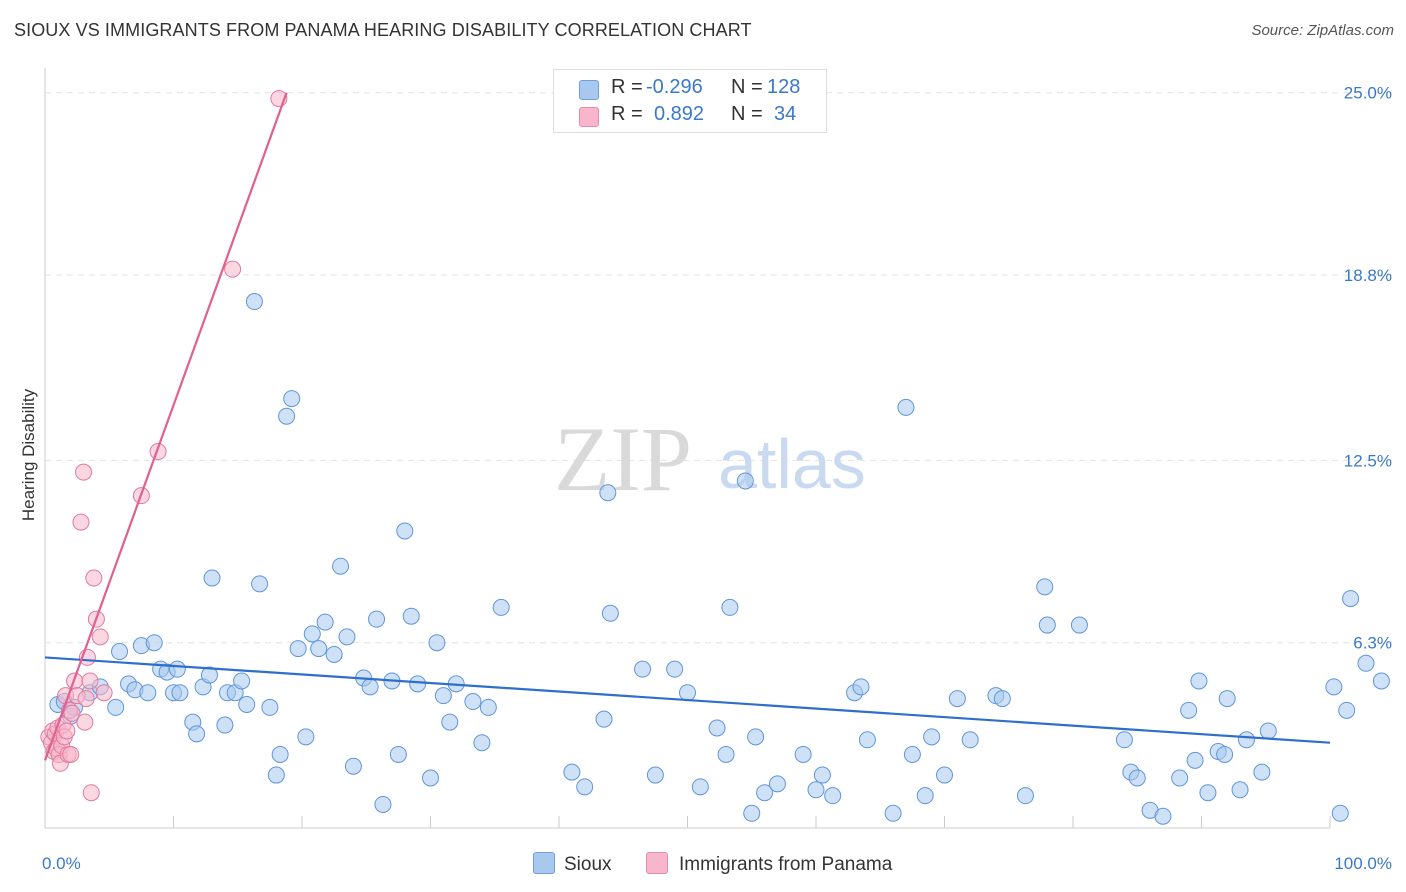  What do you see at coordinates (679, 114) in the screenshot?
I see `stats-r-value: 0.892` at bounding box center [679, 114].